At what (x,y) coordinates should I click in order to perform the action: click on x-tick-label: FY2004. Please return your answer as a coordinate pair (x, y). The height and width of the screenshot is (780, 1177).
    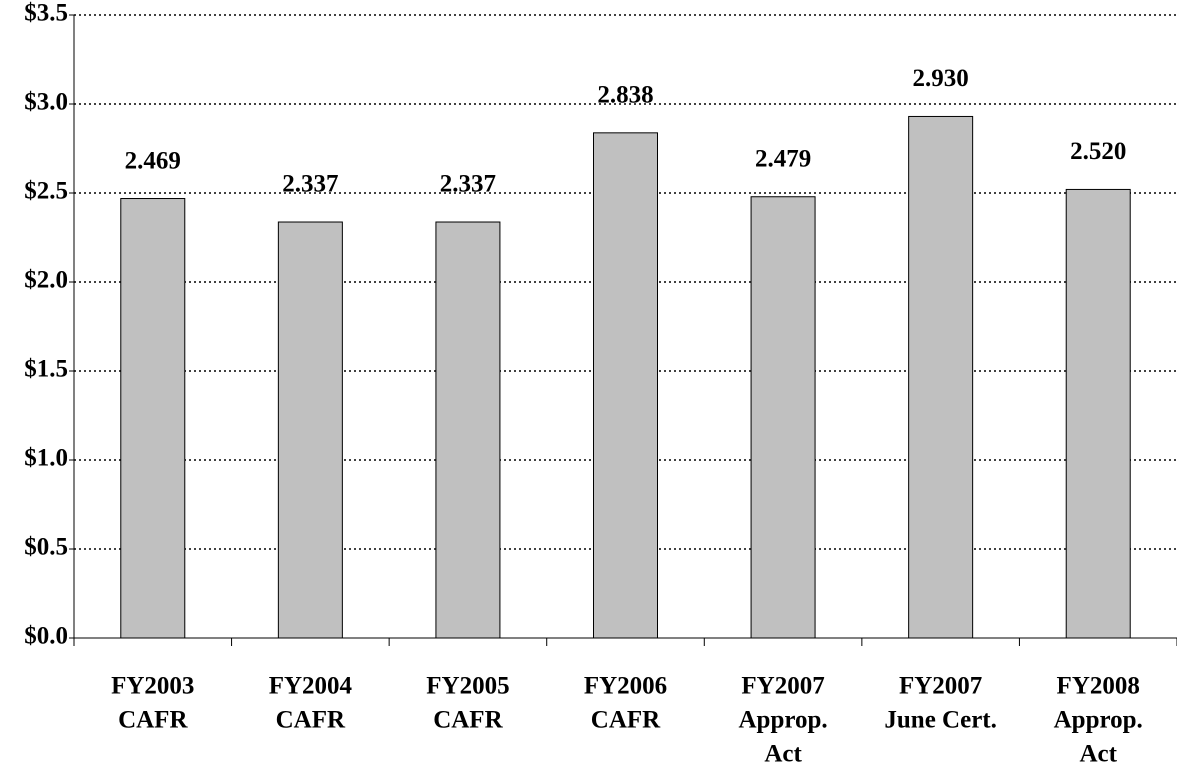
    Looking at the image, I should click on (311, 686).